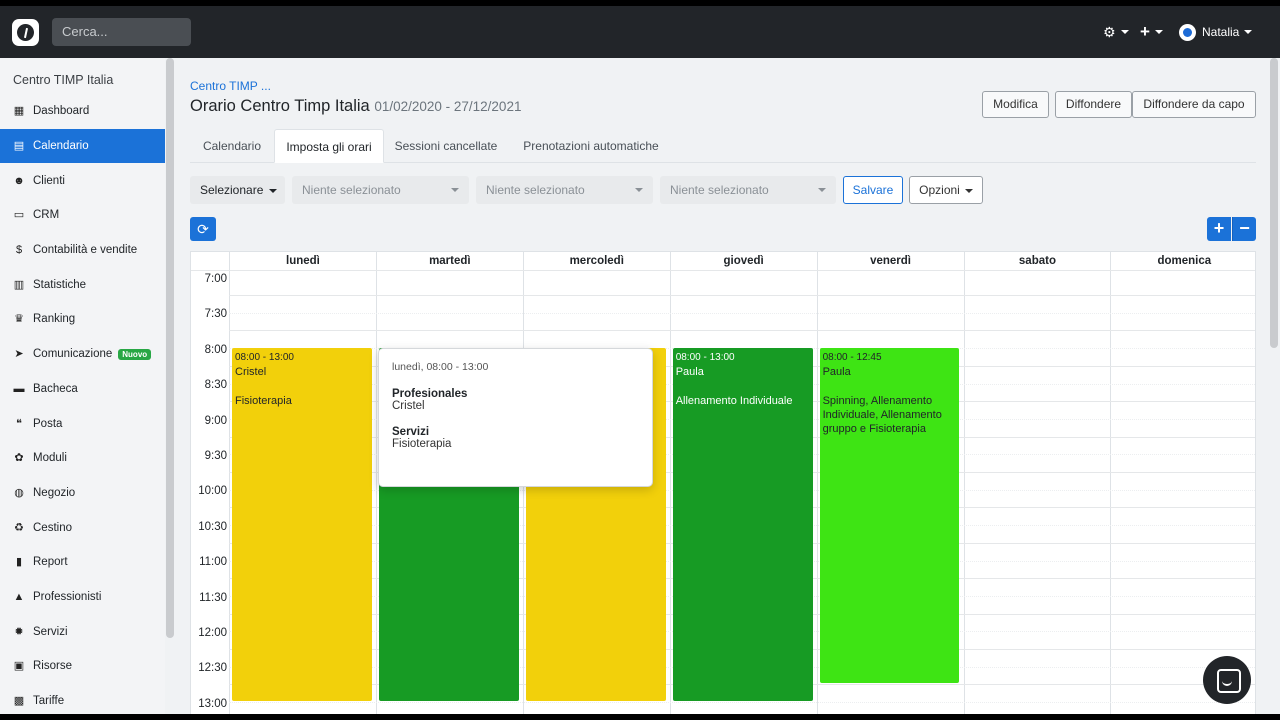 This screenshot has width=1280, height=720. Describe the element at coordinates (135, 354) in the screenshot. I see `new-badge: Nuovo` at that location.